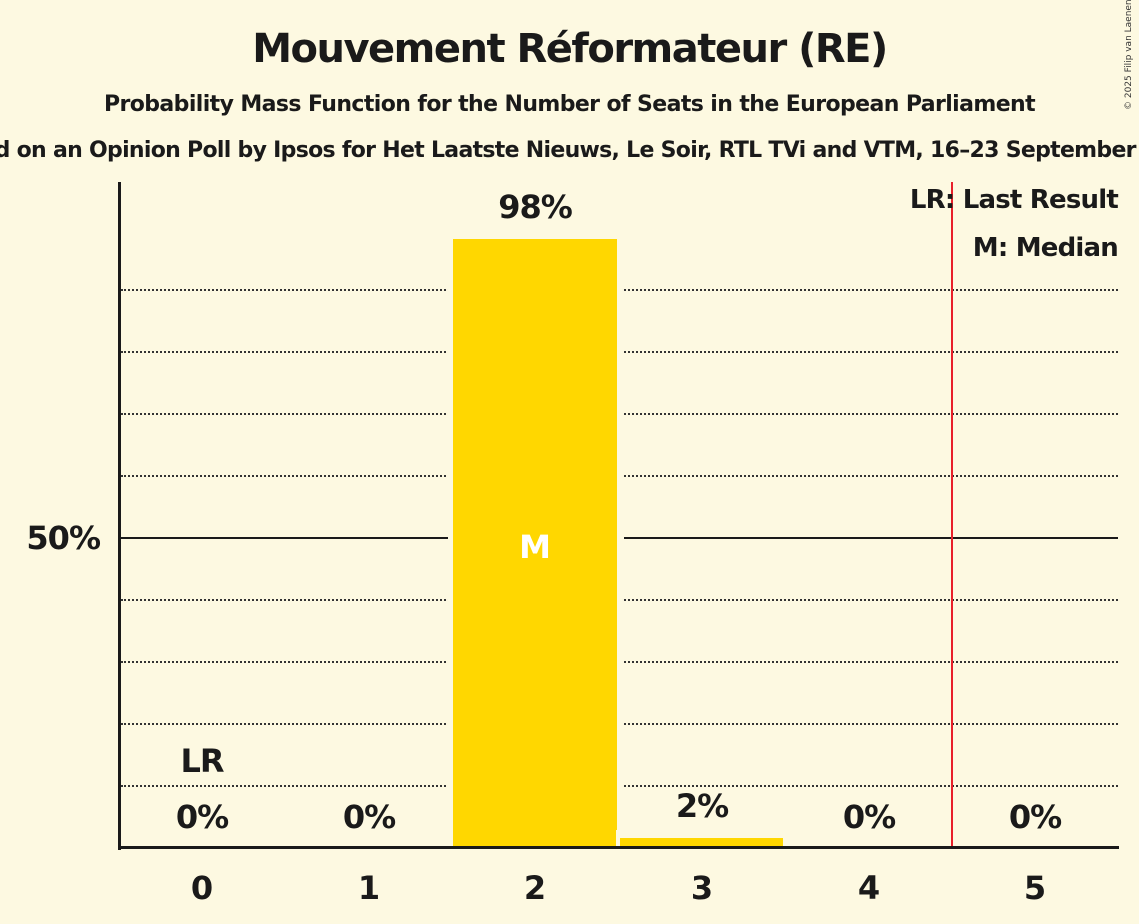  What do you see at coordinates (119, 516) in the screenshot?
I see `y-axis` at bounding box center [119, 516].